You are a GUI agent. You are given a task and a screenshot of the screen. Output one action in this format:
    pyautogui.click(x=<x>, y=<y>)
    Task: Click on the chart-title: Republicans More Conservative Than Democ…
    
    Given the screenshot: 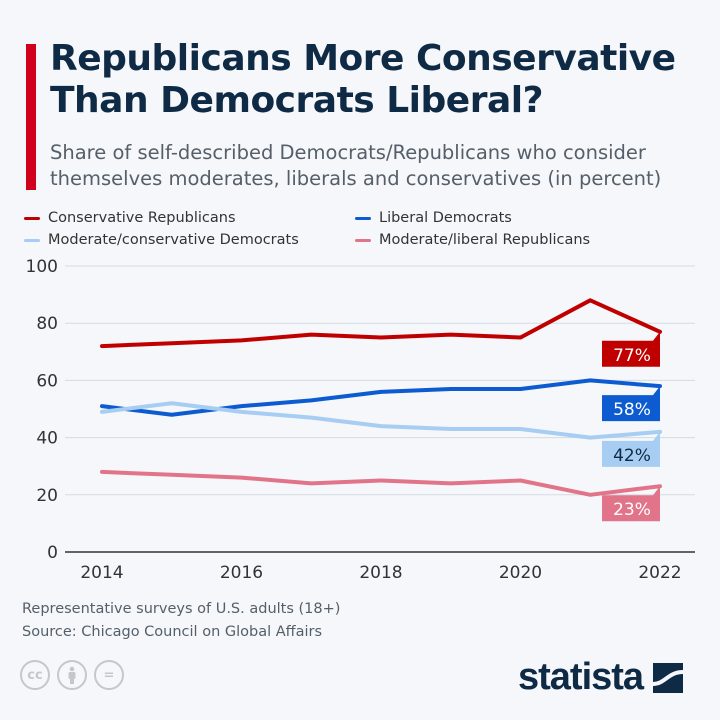 What is the action you would take?
    pyautogui.click(x=363, y=79)
    